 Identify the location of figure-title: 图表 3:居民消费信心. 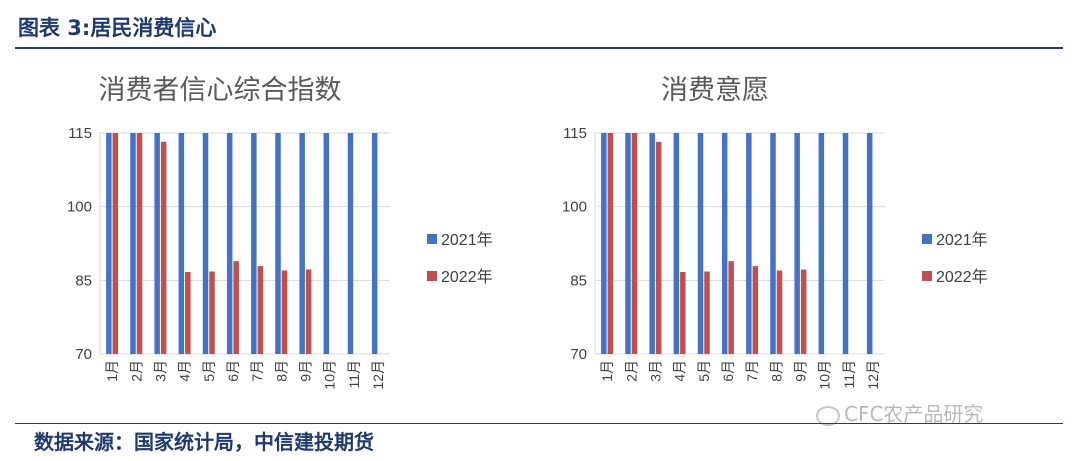
(117, 28).